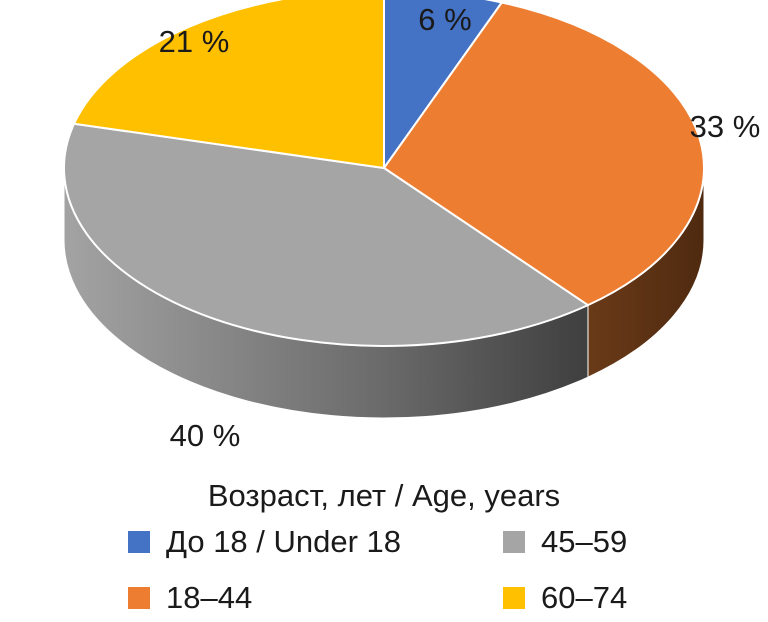 The height and width of the screenshot is (622, 768). Describe the element at coordinates (384, 495) in the screenshot. I see `legend-title: Возраст, лет / Age, years` at that location.